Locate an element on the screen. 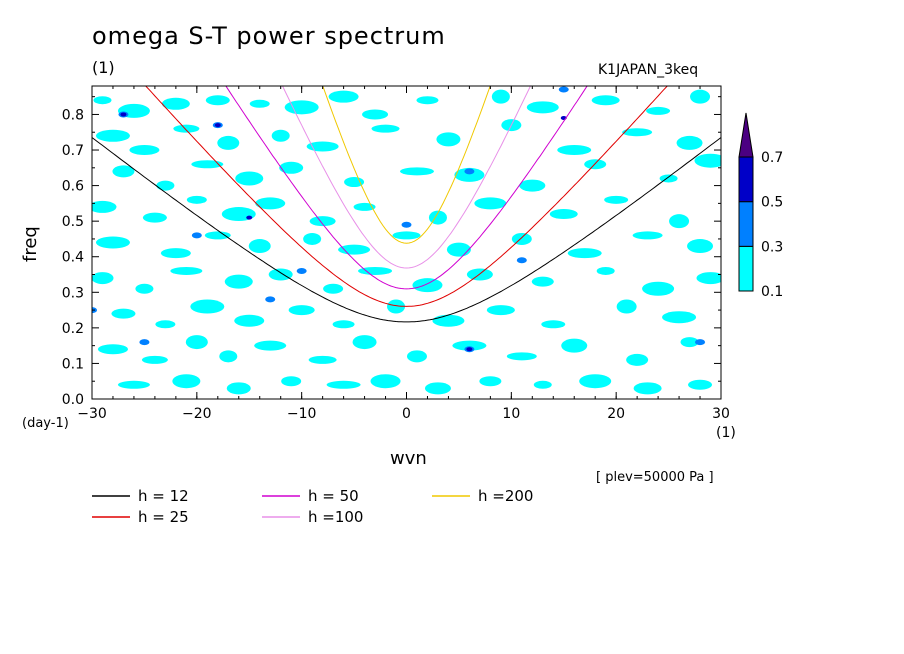 Image resolution: width=904 pixels, height=654 pixels. y-tick-label: 0.8 is located at coordinates (73, 115).